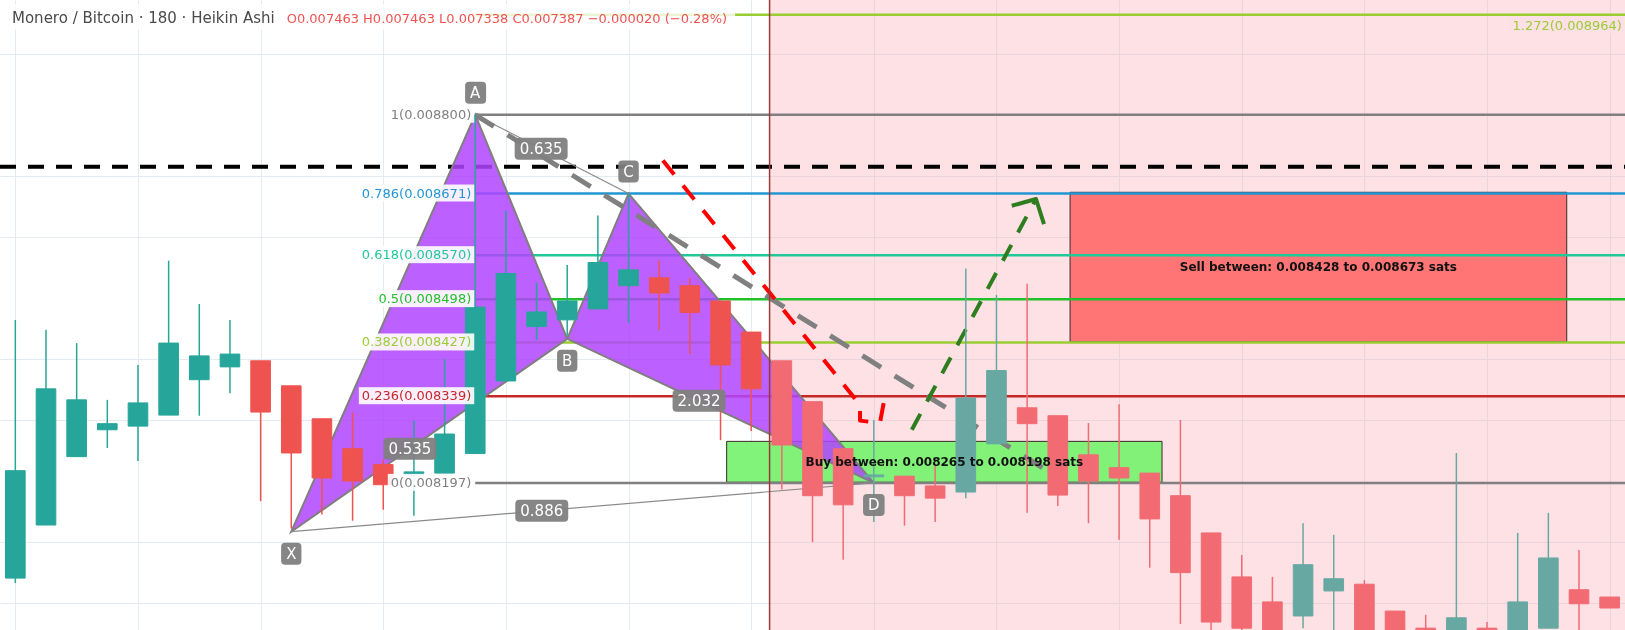 The image size is (1625, 630). What do you see at coordinates (567, 360) in the screenshot?
I see `annotation: B` at bounding box center [567, 360].